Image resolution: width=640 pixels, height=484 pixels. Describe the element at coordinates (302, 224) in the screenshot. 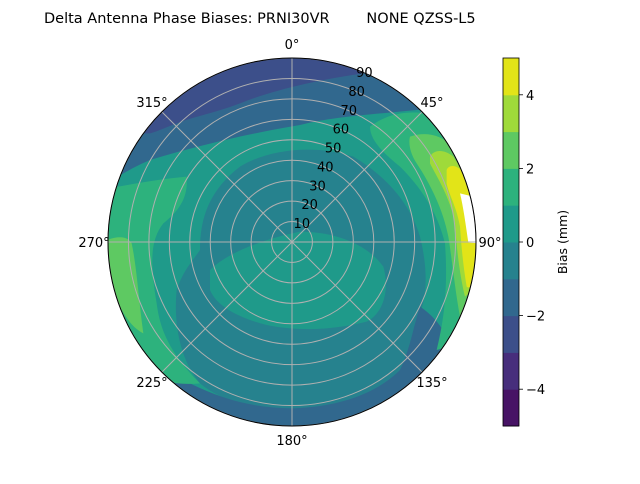

I see `radial-tick-label: 10` at that location.